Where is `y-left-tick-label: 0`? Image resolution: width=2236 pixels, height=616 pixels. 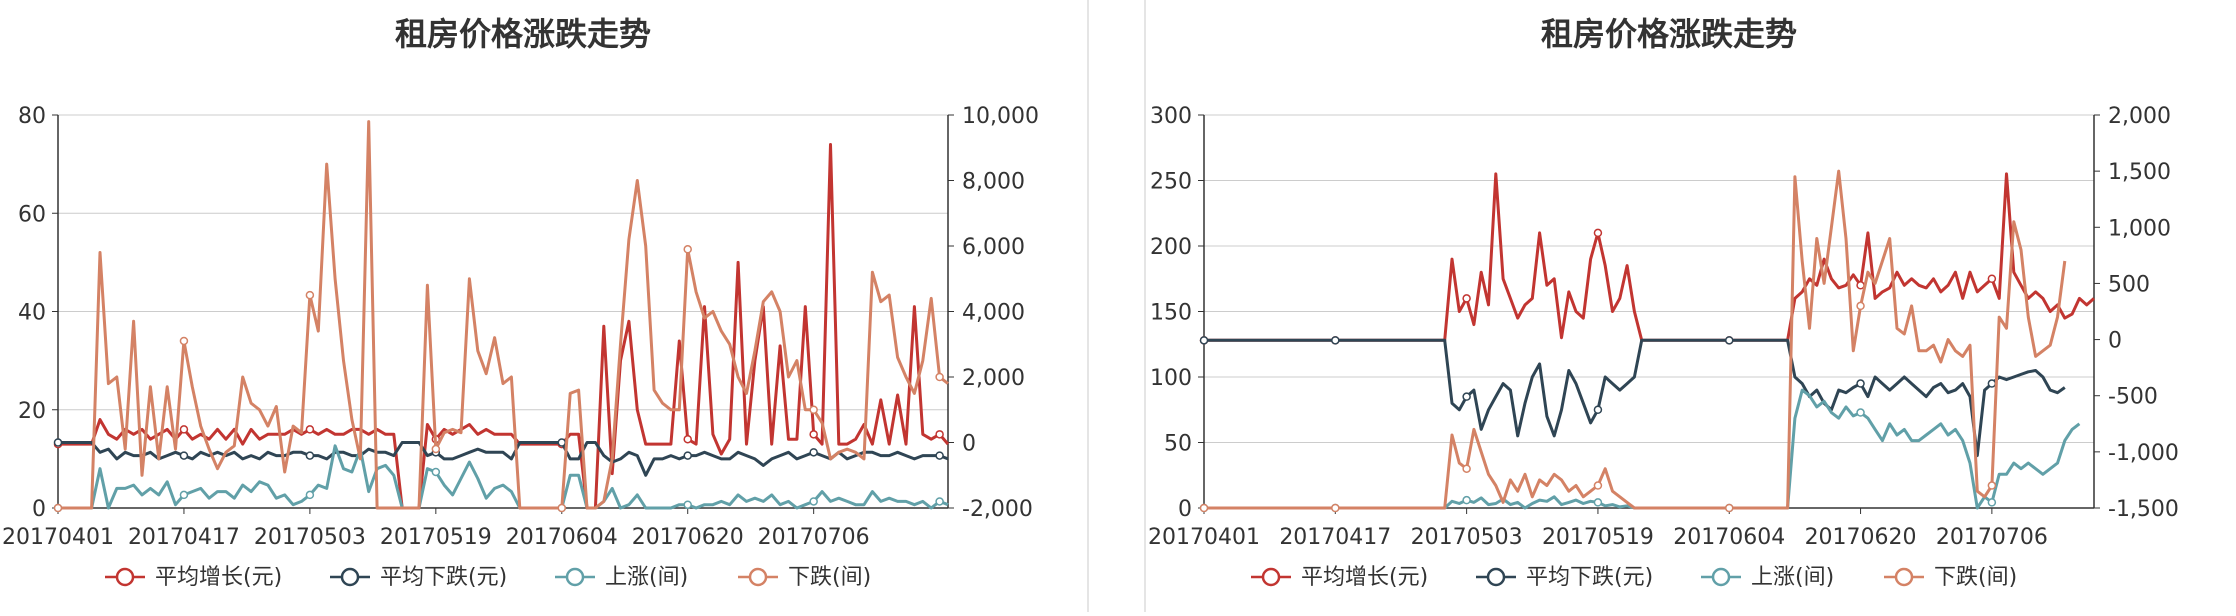
y-left-tick-label: 0 is located at coordinates (39, 509).